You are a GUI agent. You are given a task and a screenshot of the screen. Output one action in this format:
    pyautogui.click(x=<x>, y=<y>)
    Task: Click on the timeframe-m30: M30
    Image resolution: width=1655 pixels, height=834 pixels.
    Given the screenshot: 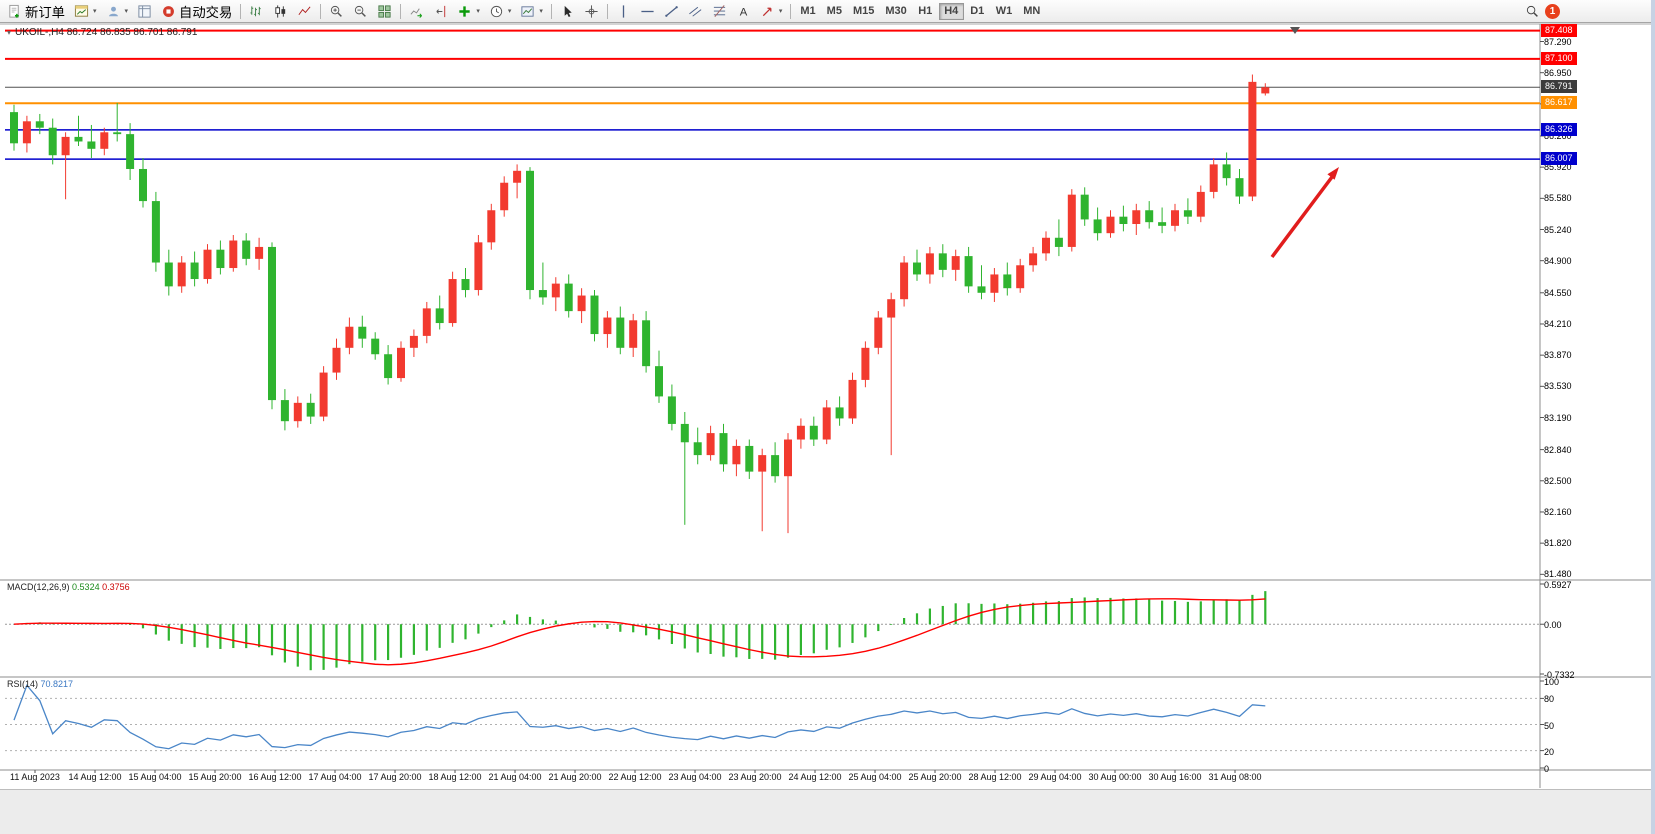 What is the action you would take?
    pyautogui.click(x=896, y=11)
    